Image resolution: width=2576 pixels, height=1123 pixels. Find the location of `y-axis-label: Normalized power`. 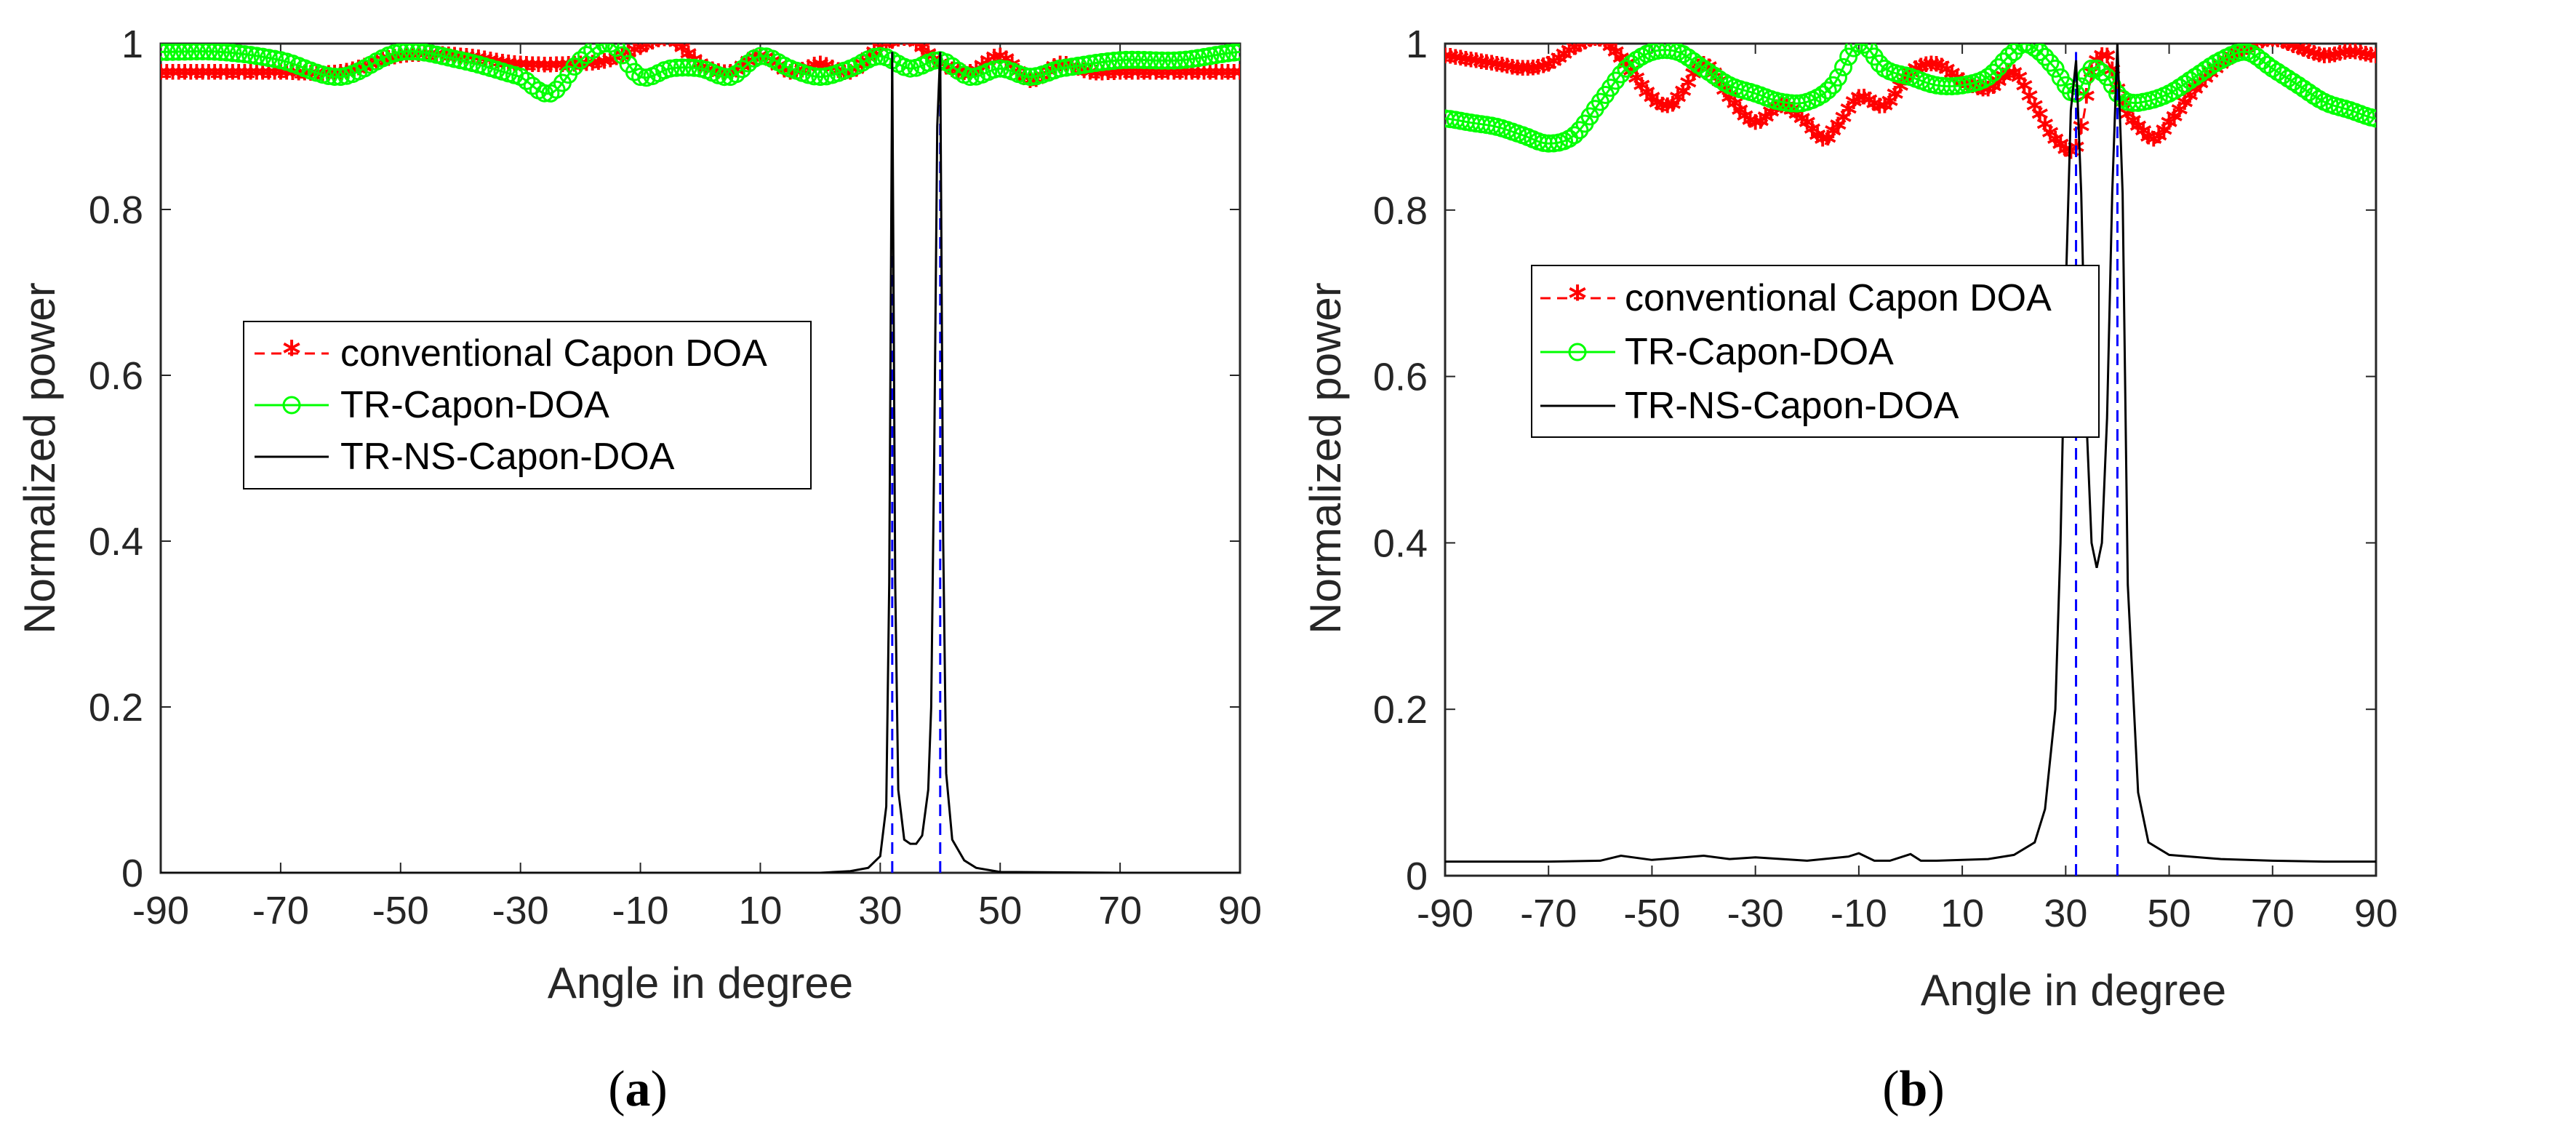

y-axis-label: Normalized power is located at coordinates (39, 458).